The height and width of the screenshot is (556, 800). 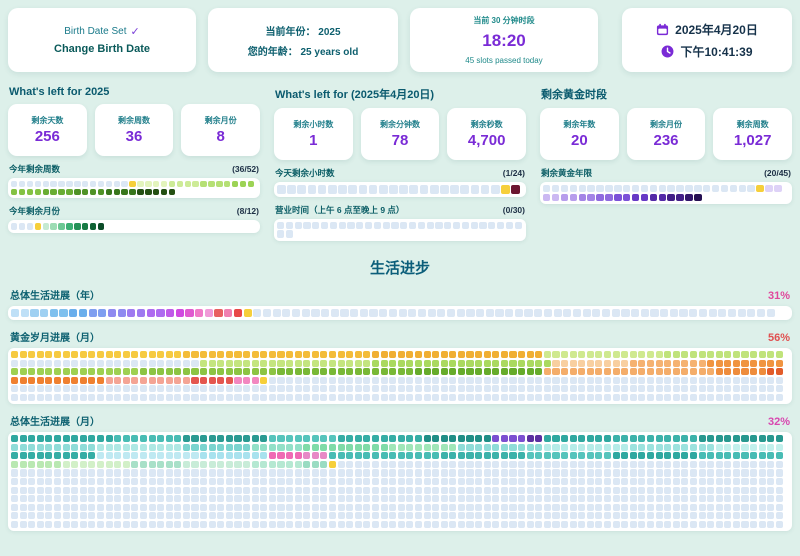 I want to click on current-year-line: 当前年份： 2025, so click(x=302, y=30).